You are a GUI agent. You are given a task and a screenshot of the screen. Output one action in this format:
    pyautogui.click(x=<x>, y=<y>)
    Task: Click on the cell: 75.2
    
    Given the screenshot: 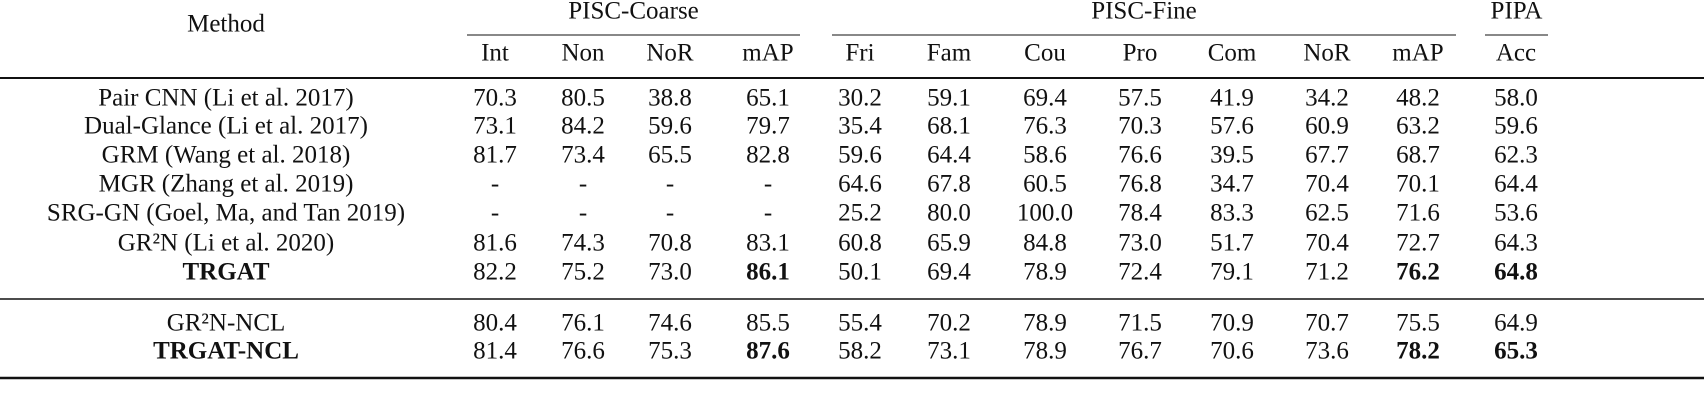 What is the action you would take?
    pyautogui.click(x=583, y=272)
    